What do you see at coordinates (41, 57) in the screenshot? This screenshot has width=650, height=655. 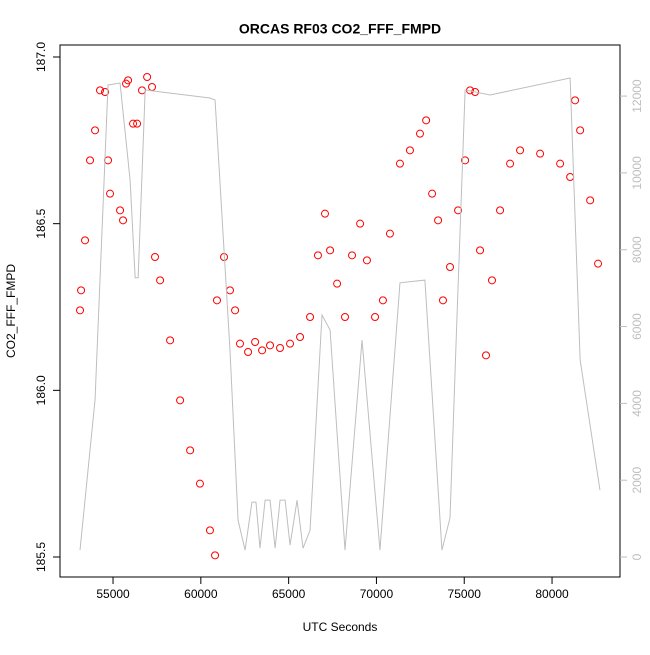 I see `y-tick-label: 187.0` at bounding box center [41, 57].